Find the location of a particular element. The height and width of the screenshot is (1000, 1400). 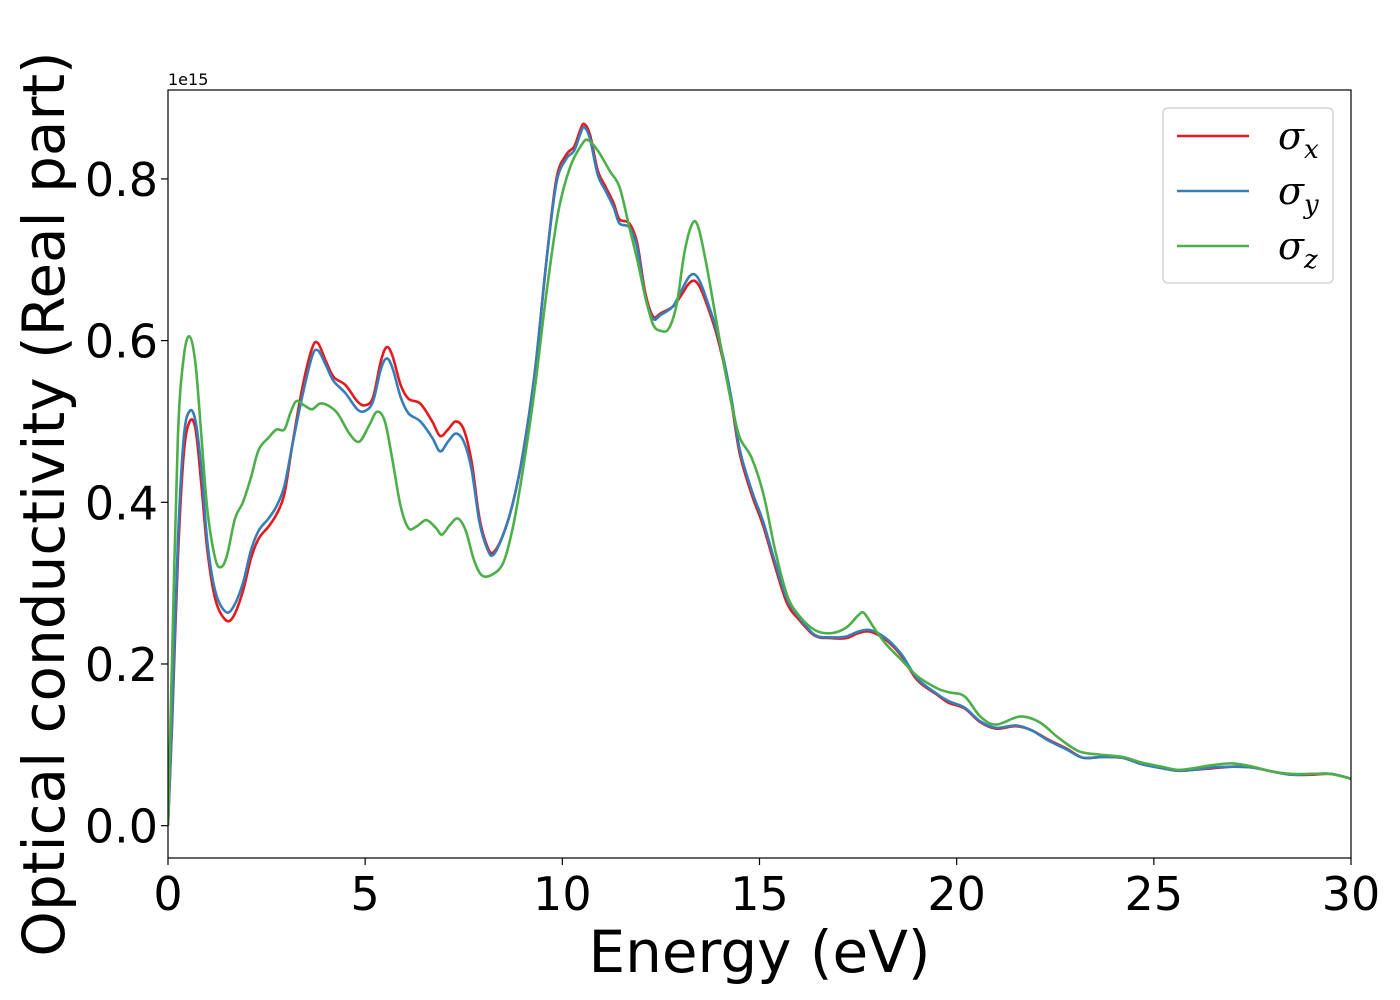

y-axis-ticks: 0.0 0.2 0.4 0.6 0.8 is located at coordinates (126, 503).